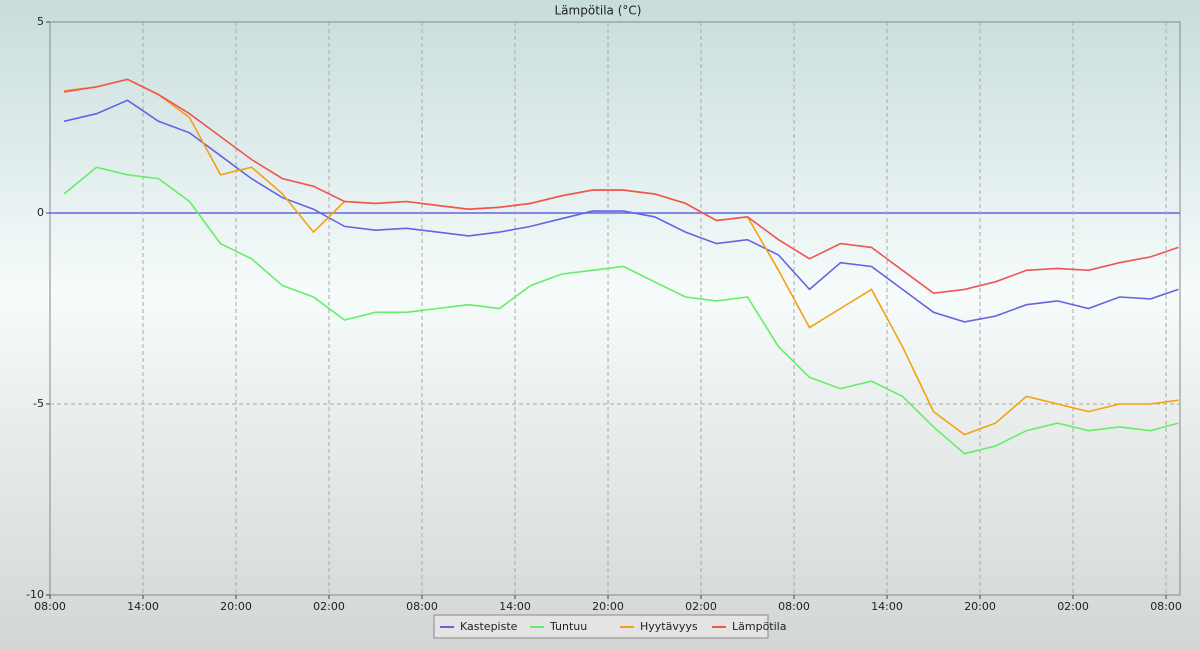 This screenshot has width=1200, height=650. What do you see at coordinates (40, 21) in the screenshot?
I see `y-tick-label: 5` at bounding box center [40, 21].